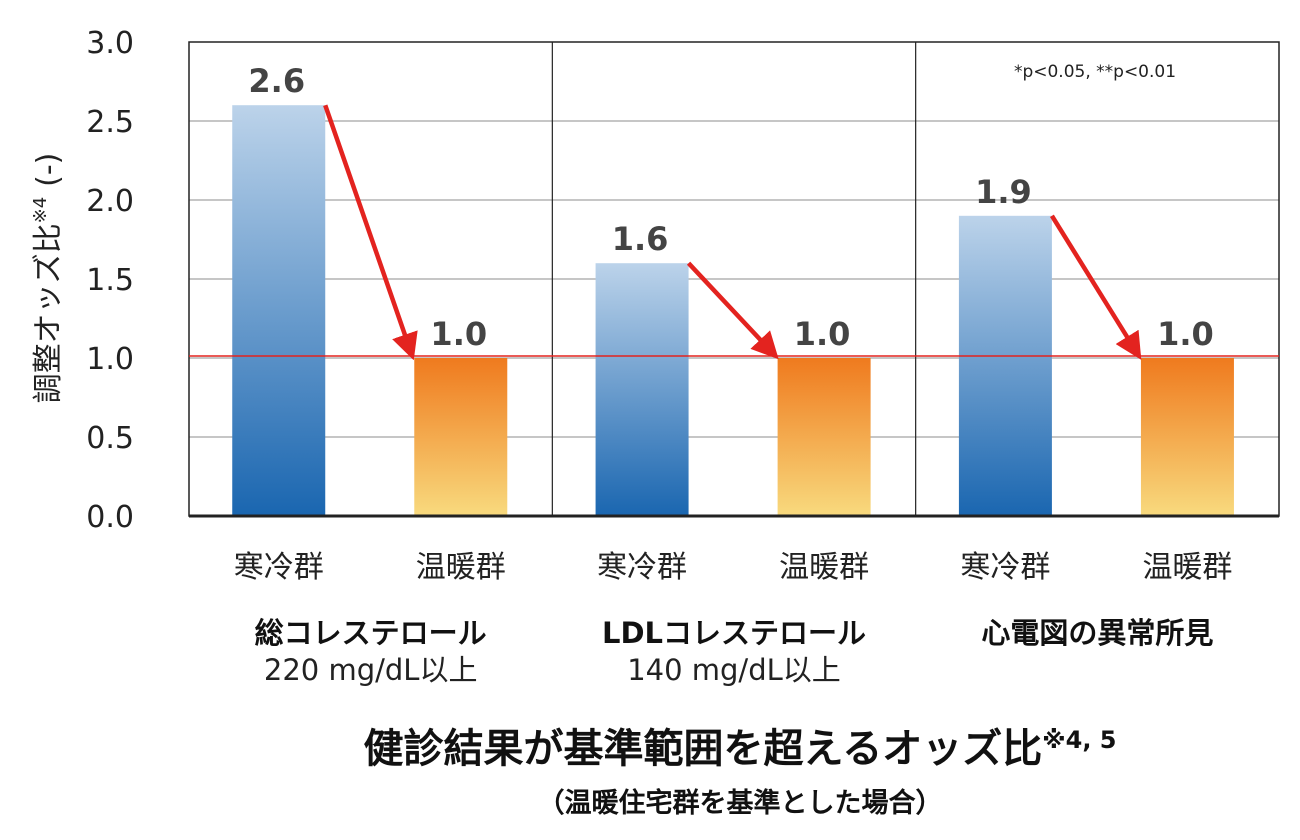  Describe the element at coordinates (110, 43) in the screenshot. I see `y-tick-label: 3.0` at that location.